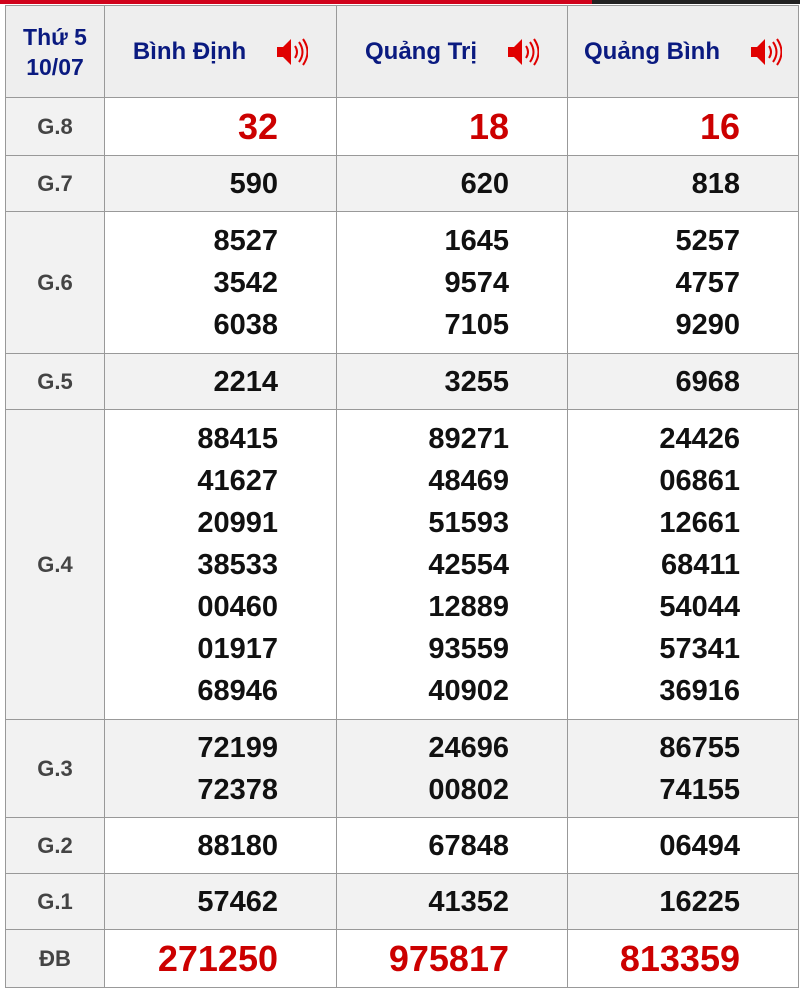 The height and width of the screenshot is (996, 800). Describe the element at coordinates (699, 789) in the screenshot. I see `prize-number: 74155` at that location.